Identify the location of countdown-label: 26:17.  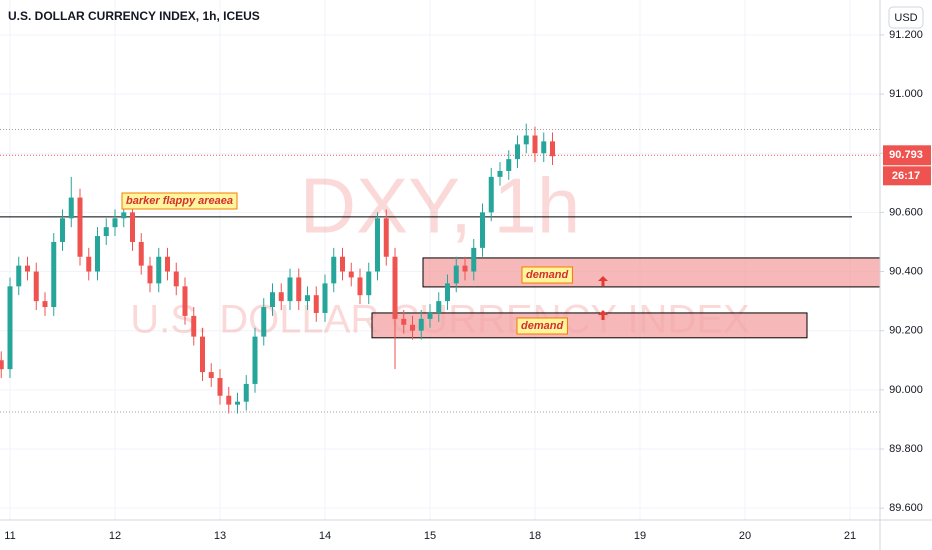
(906, 176).